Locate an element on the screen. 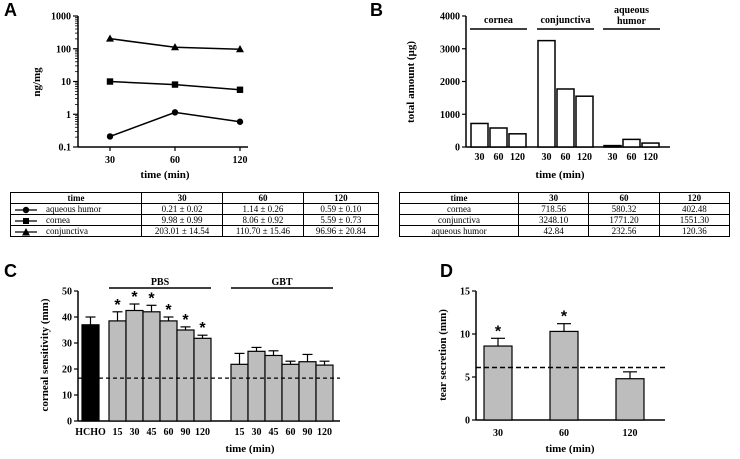 This screenshot has height=459, width=740. table-a-header: 120 is located at coordinates (341, 198).